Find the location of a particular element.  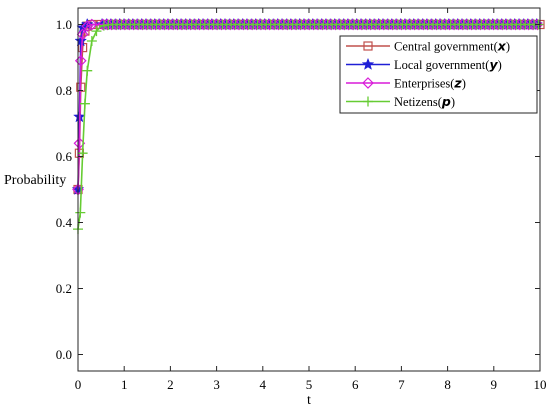

x-tick-label: 1 is located at coordinates (124, 384).